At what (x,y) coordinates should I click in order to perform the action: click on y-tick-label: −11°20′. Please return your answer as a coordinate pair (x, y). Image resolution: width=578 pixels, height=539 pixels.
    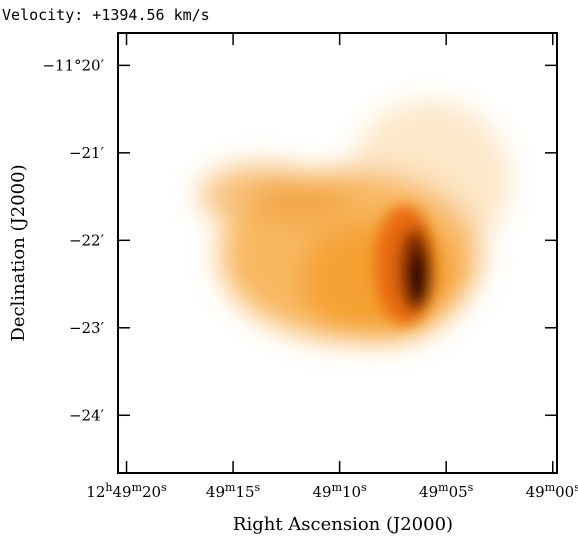
    Looking at the image, I should click on (73, 65).